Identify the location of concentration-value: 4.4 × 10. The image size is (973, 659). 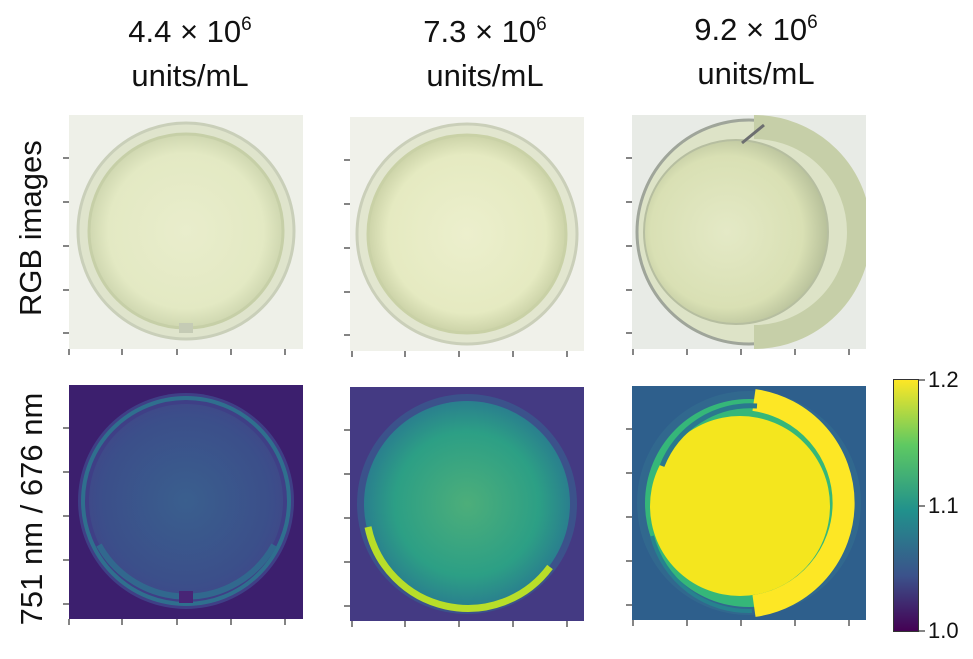
(185, 31).